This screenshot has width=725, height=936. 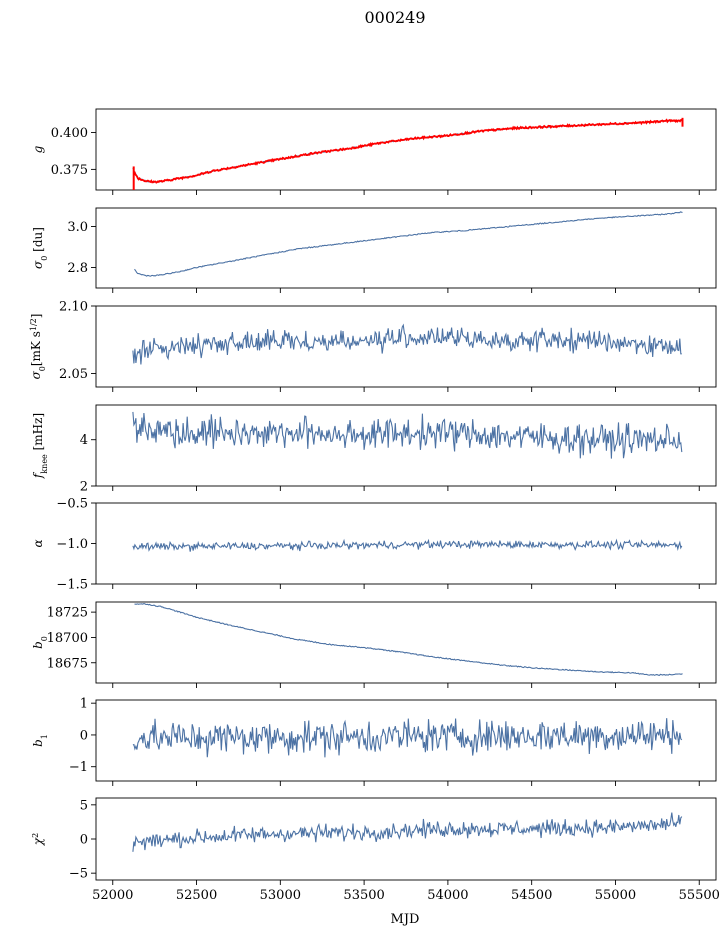 I want to click on overlay-red-line, so click(x=408, y=151).